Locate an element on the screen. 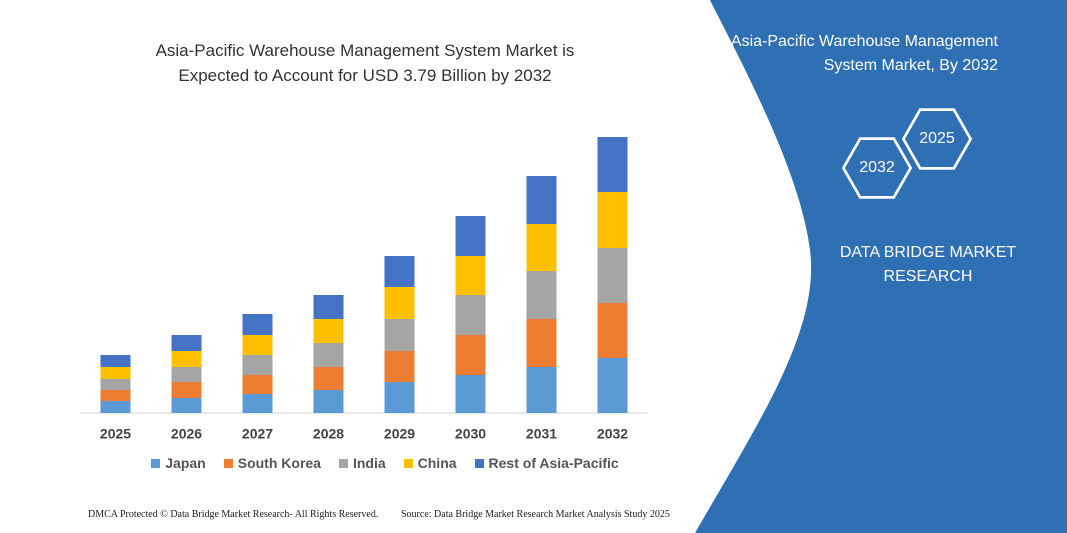 Image resolution: width=1067 pixels, height=533 pixels. x-tick-label: 2031 is located at coordinates (541, 434).